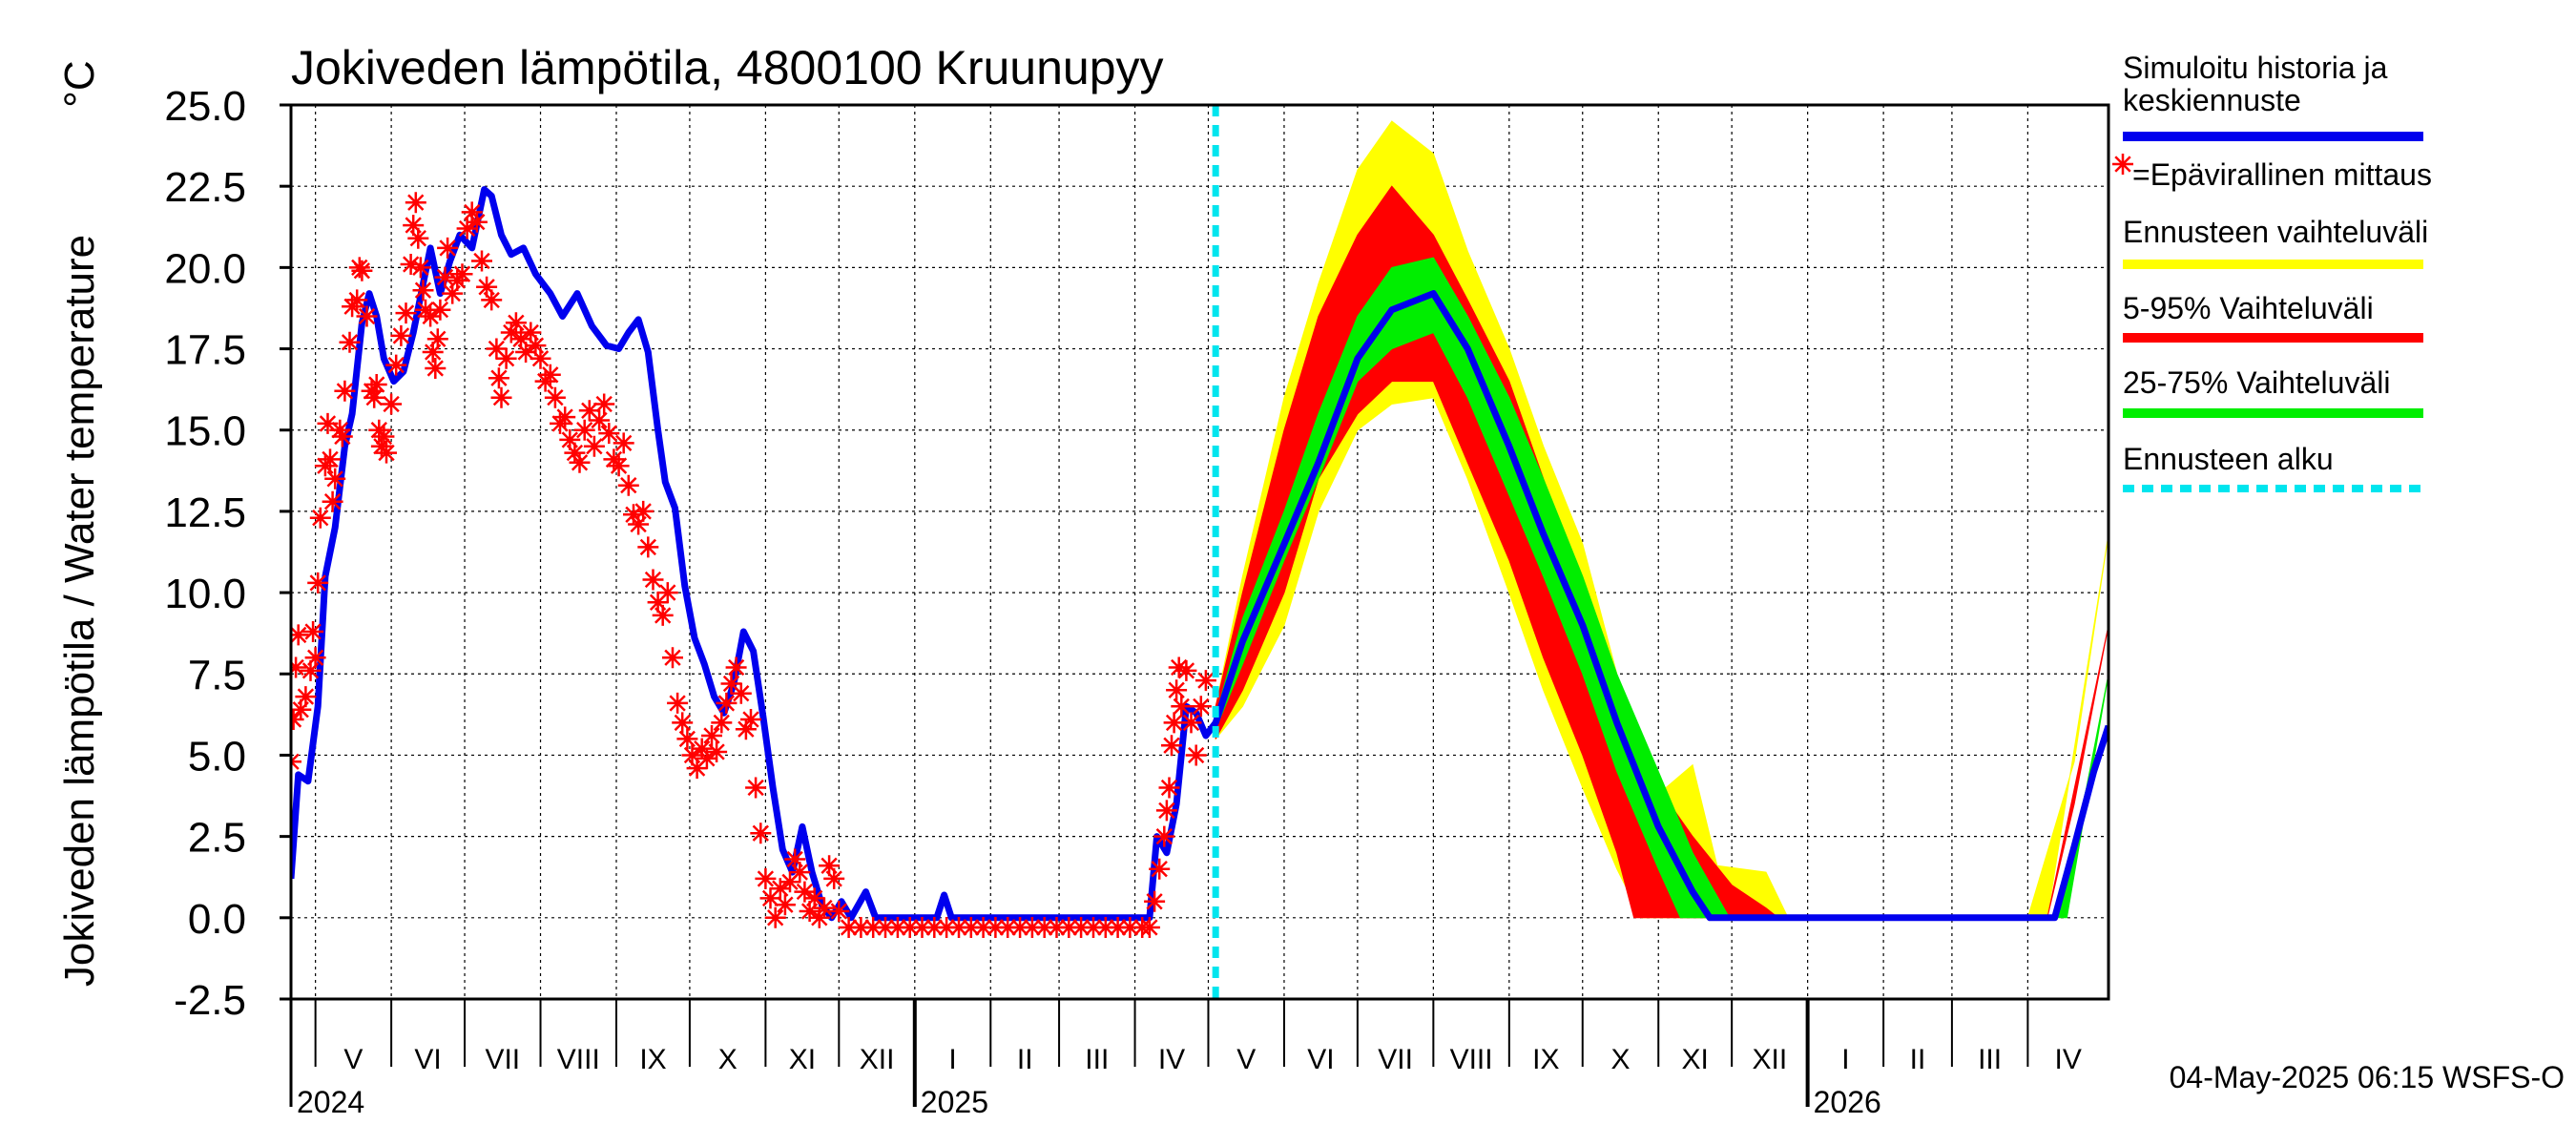 The image size is (2576, 1145). I want to click on legend-label: 5-95% Vaihteluväli, so click(2248, 308).